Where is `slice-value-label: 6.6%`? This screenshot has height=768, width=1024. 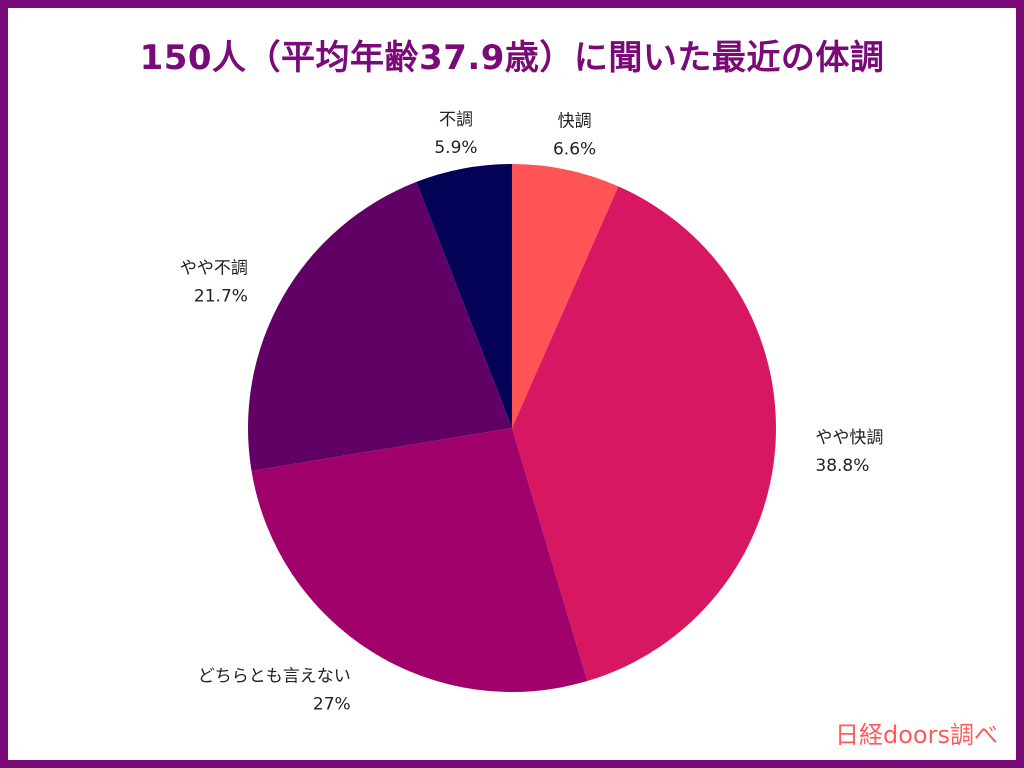
slice-value-label: 6.6% is located at coordinates (574, 150).